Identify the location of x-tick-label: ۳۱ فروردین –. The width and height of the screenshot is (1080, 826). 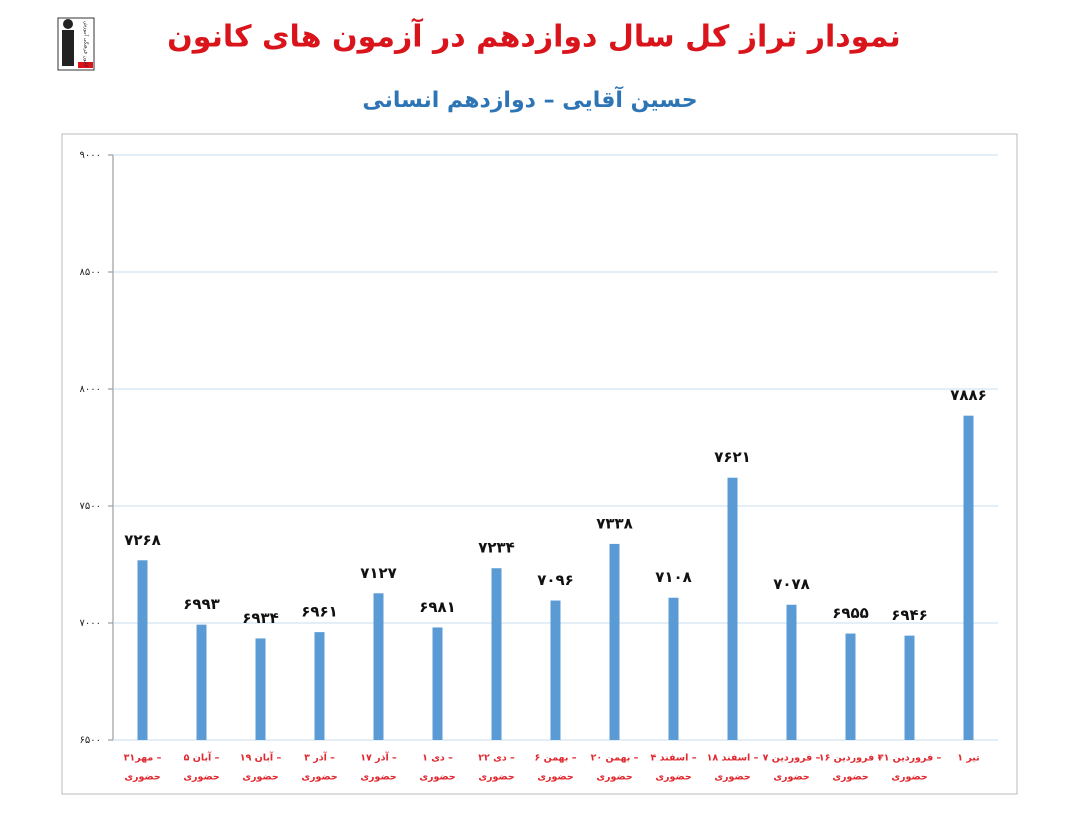
(910, 758).